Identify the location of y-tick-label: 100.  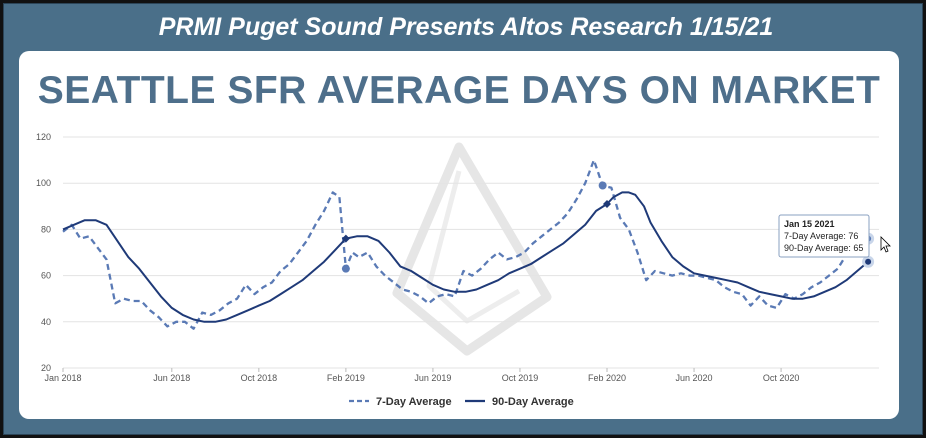
(43, 183).